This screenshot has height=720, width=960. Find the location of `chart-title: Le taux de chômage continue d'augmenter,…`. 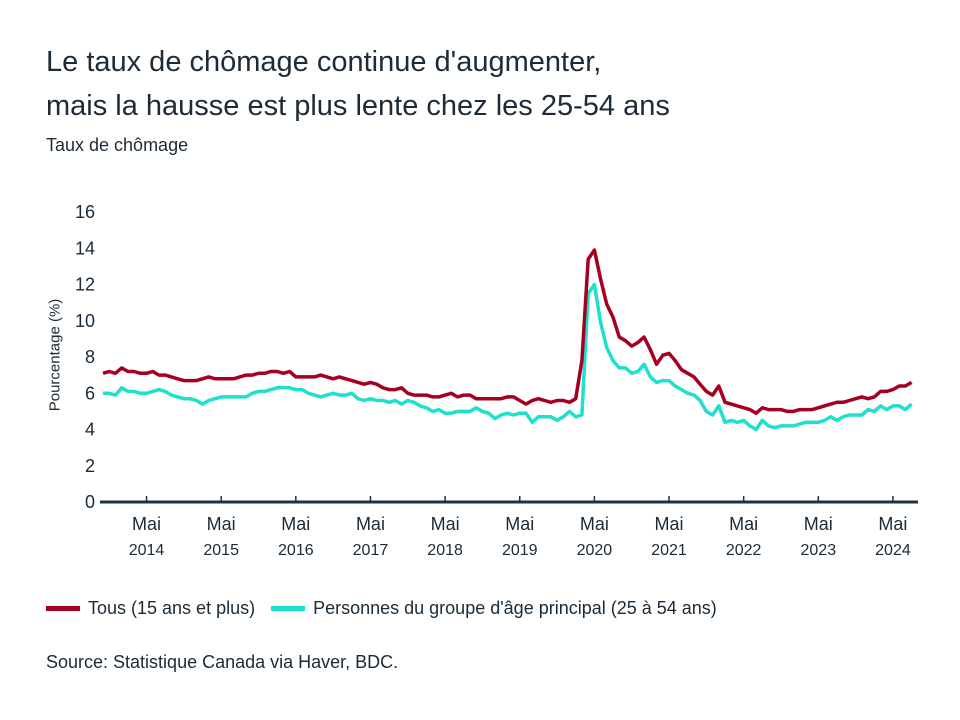

chart-title: Le taux de chômage continue d'augmenter,… is located at coordinates (358, 84).